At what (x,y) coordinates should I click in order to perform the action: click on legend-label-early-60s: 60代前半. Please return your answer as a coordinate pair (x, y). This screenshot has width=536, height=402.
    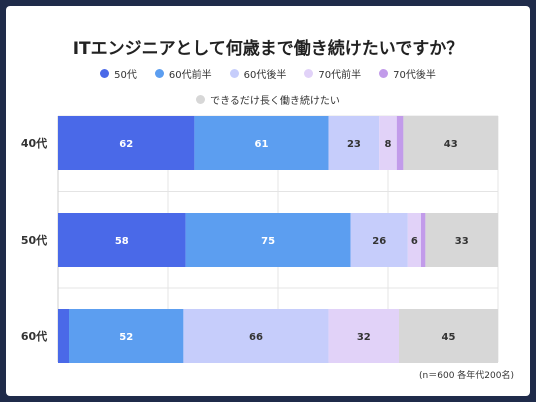
    Looking at the image, I should click on (190, 75).